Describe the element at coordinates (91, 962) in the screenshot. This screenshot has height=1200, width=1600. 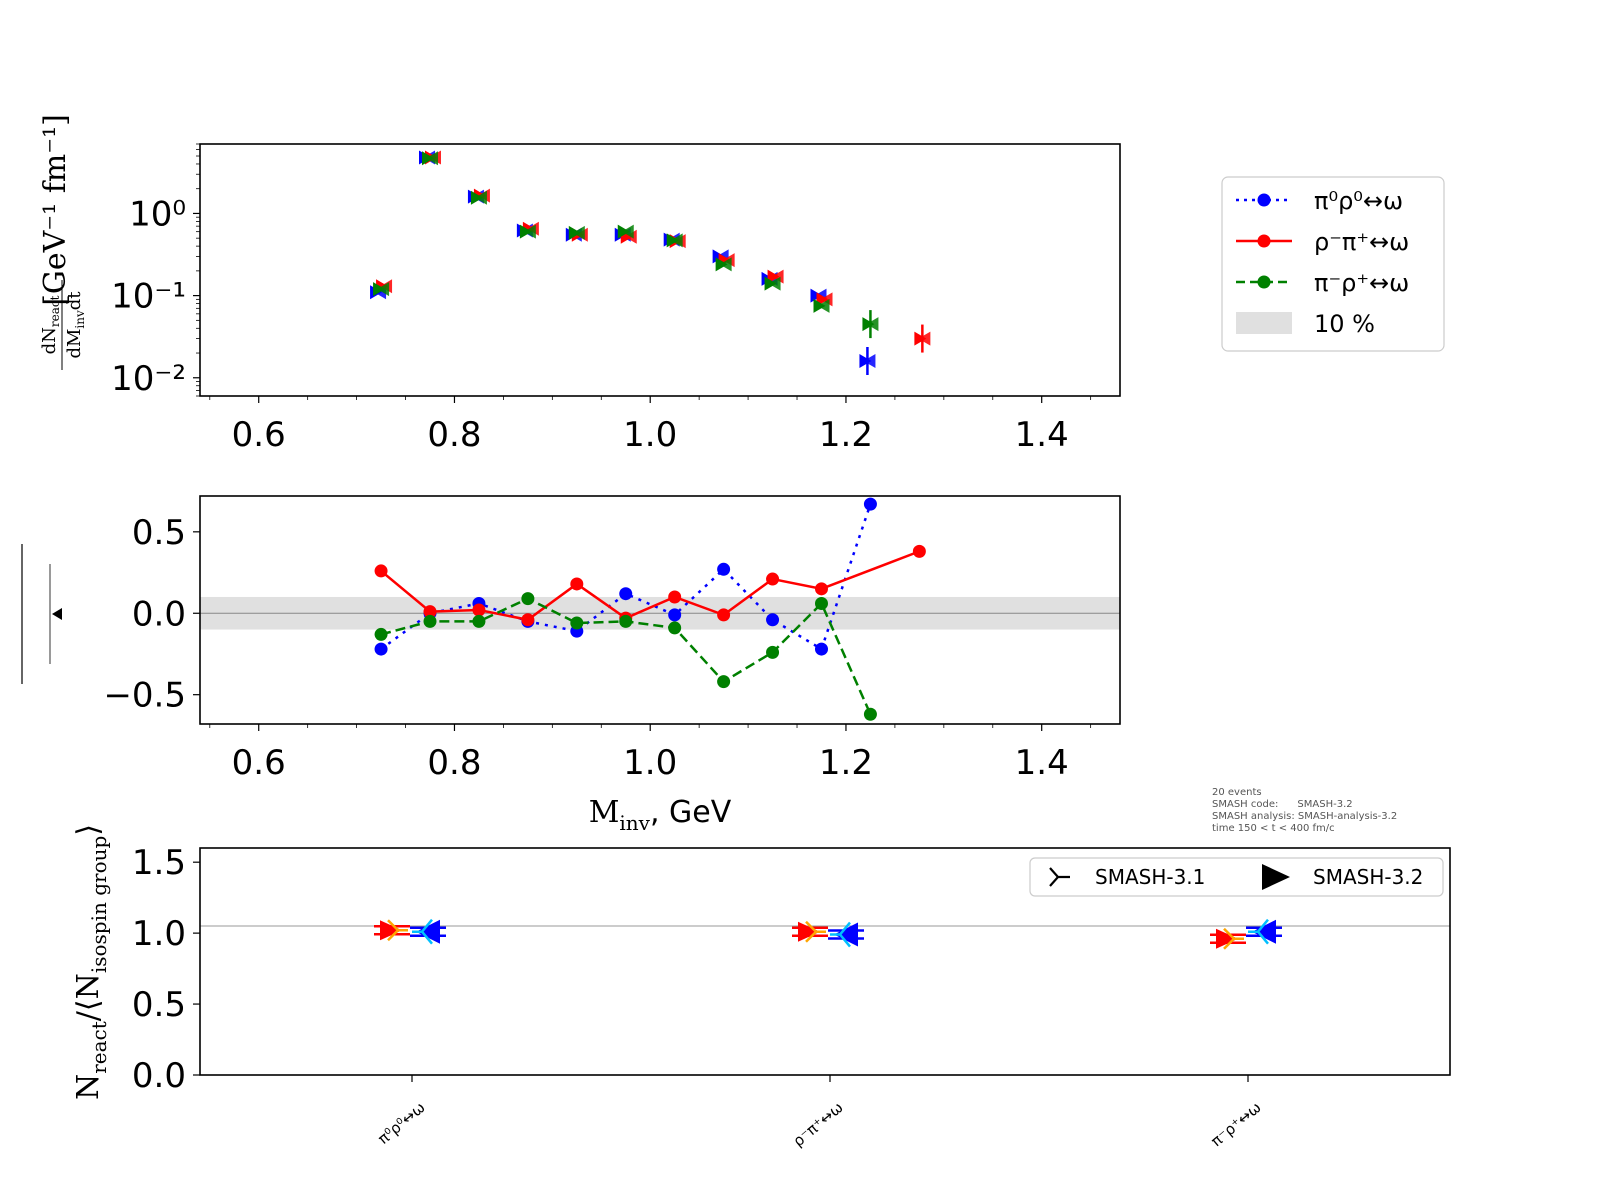
I see `bottom-y-label: Nreact/⟨Nisospin group⟩` at that location.